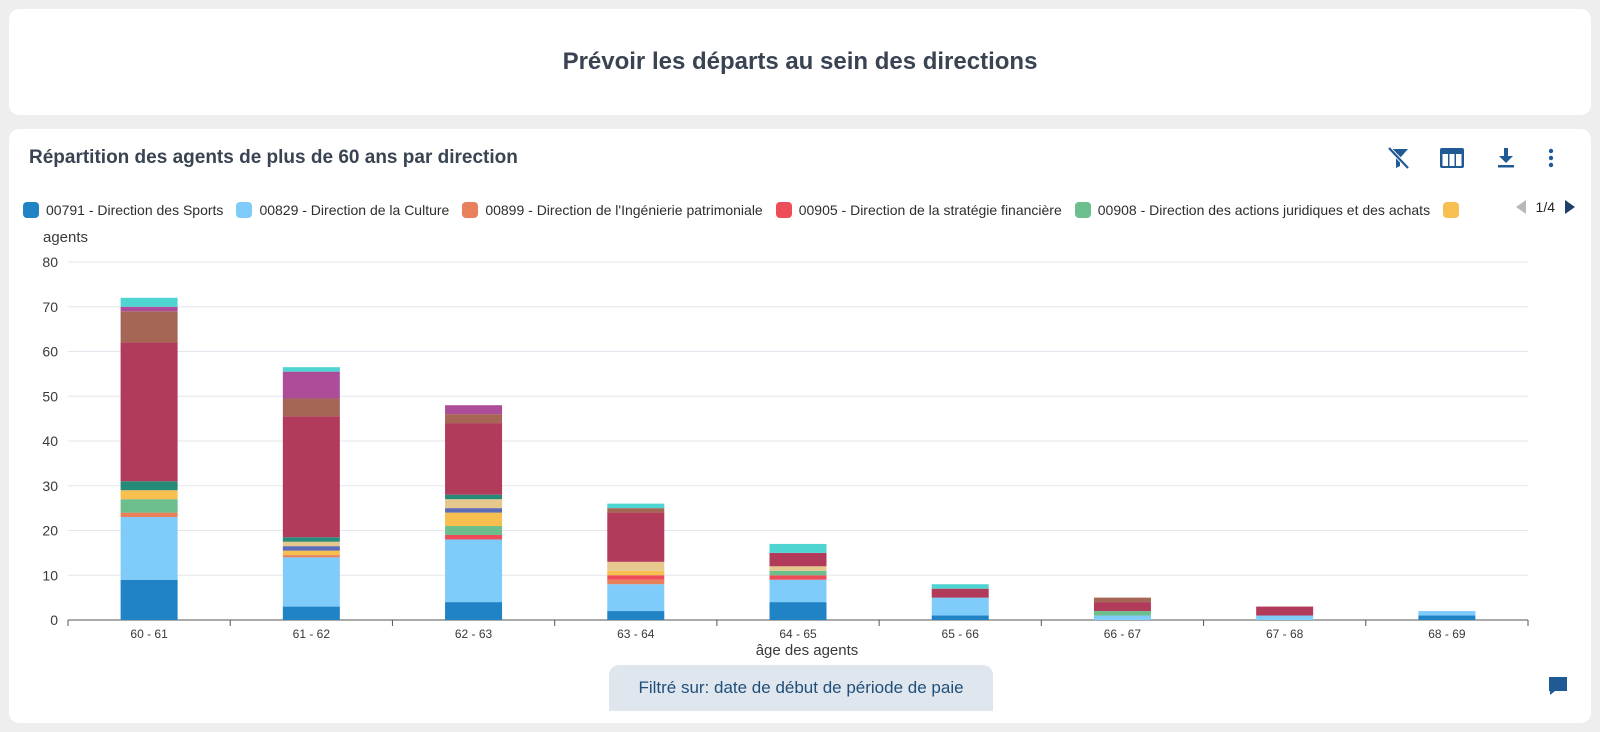  I want to click on legend-prev-button, so click(1521, 207).